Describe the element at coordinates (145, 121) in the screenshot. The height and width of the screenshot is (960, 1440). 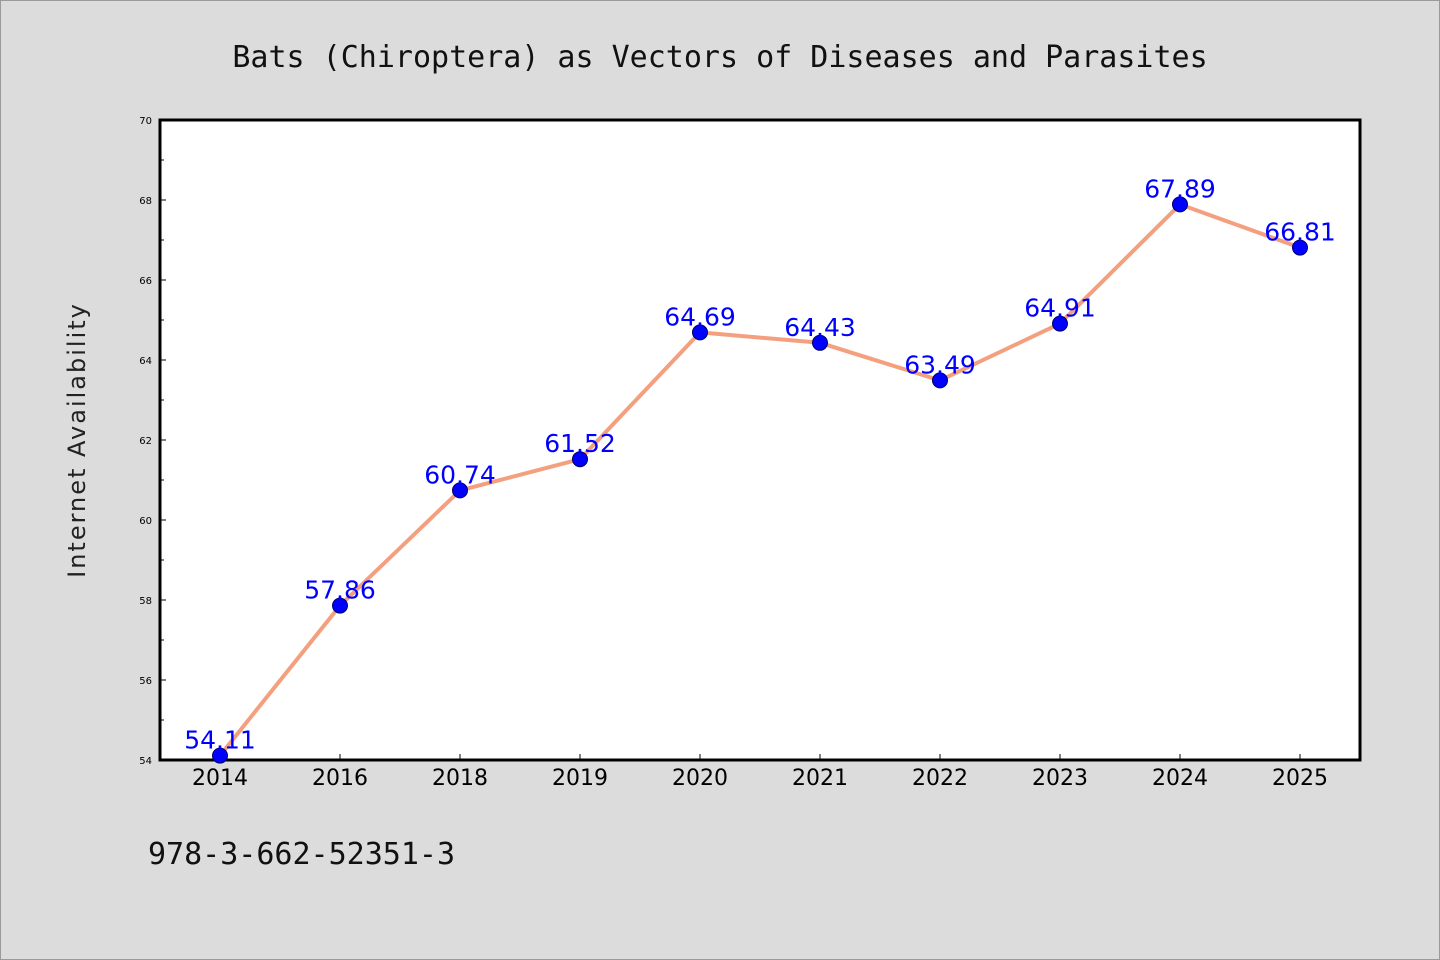
I see `y-tick-label: 70` at that location.